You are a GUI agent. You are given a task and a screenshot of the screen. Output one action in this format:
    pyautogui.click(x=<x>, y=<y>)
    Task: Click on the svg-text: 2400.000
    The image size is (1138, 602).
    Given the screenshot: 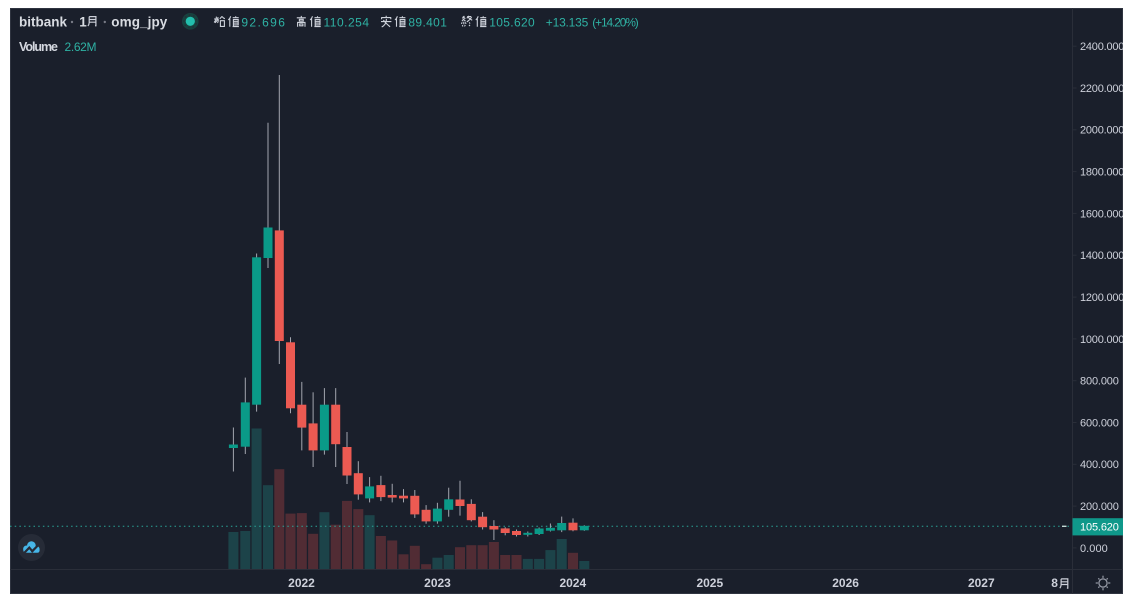 What is the action you would take?
    pyautogui.click(x=1101, y=47)
    